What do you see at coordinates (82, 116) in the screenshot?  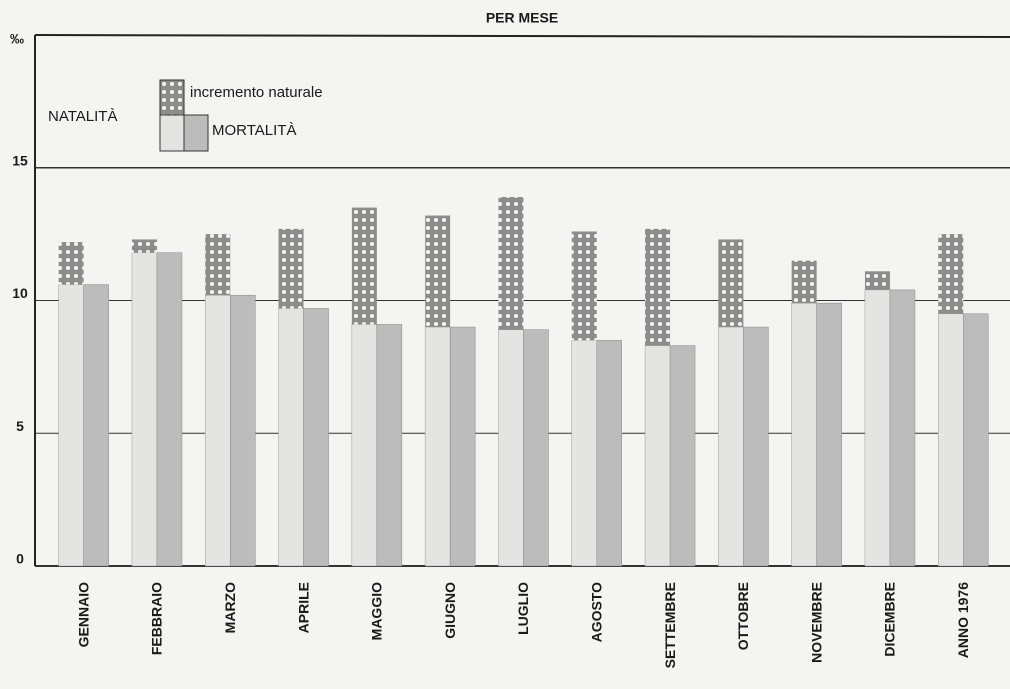 I see `legend-label: NATALITÀ` at bounding box center [82, 116].